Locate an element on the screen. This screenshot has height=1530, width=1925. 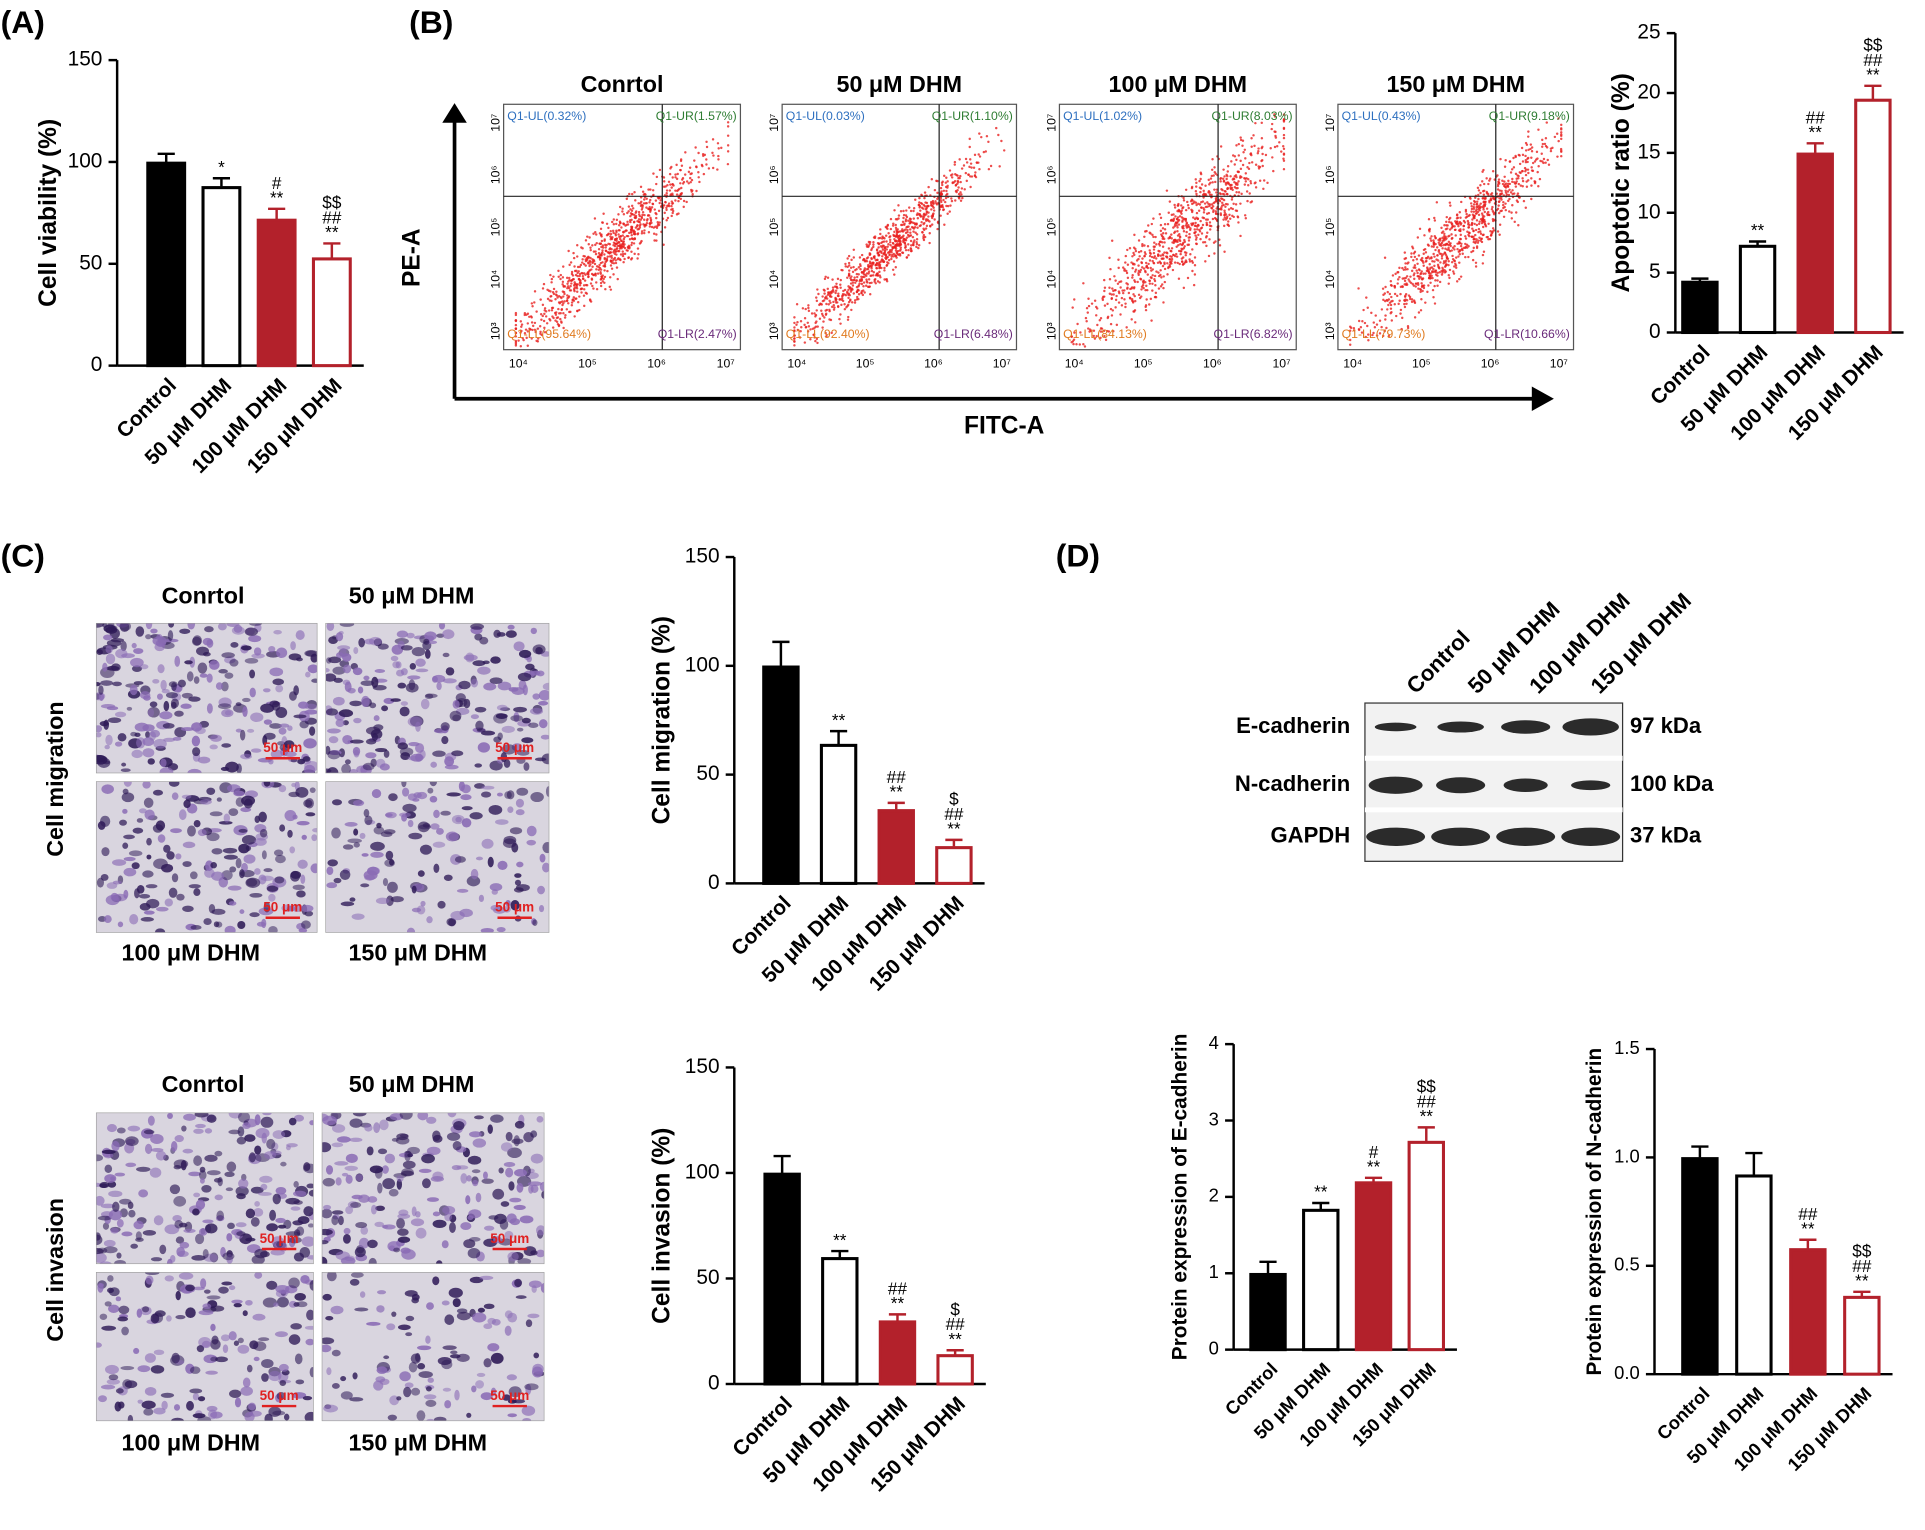
significance: ** is located at coordinates (1808, 1229).